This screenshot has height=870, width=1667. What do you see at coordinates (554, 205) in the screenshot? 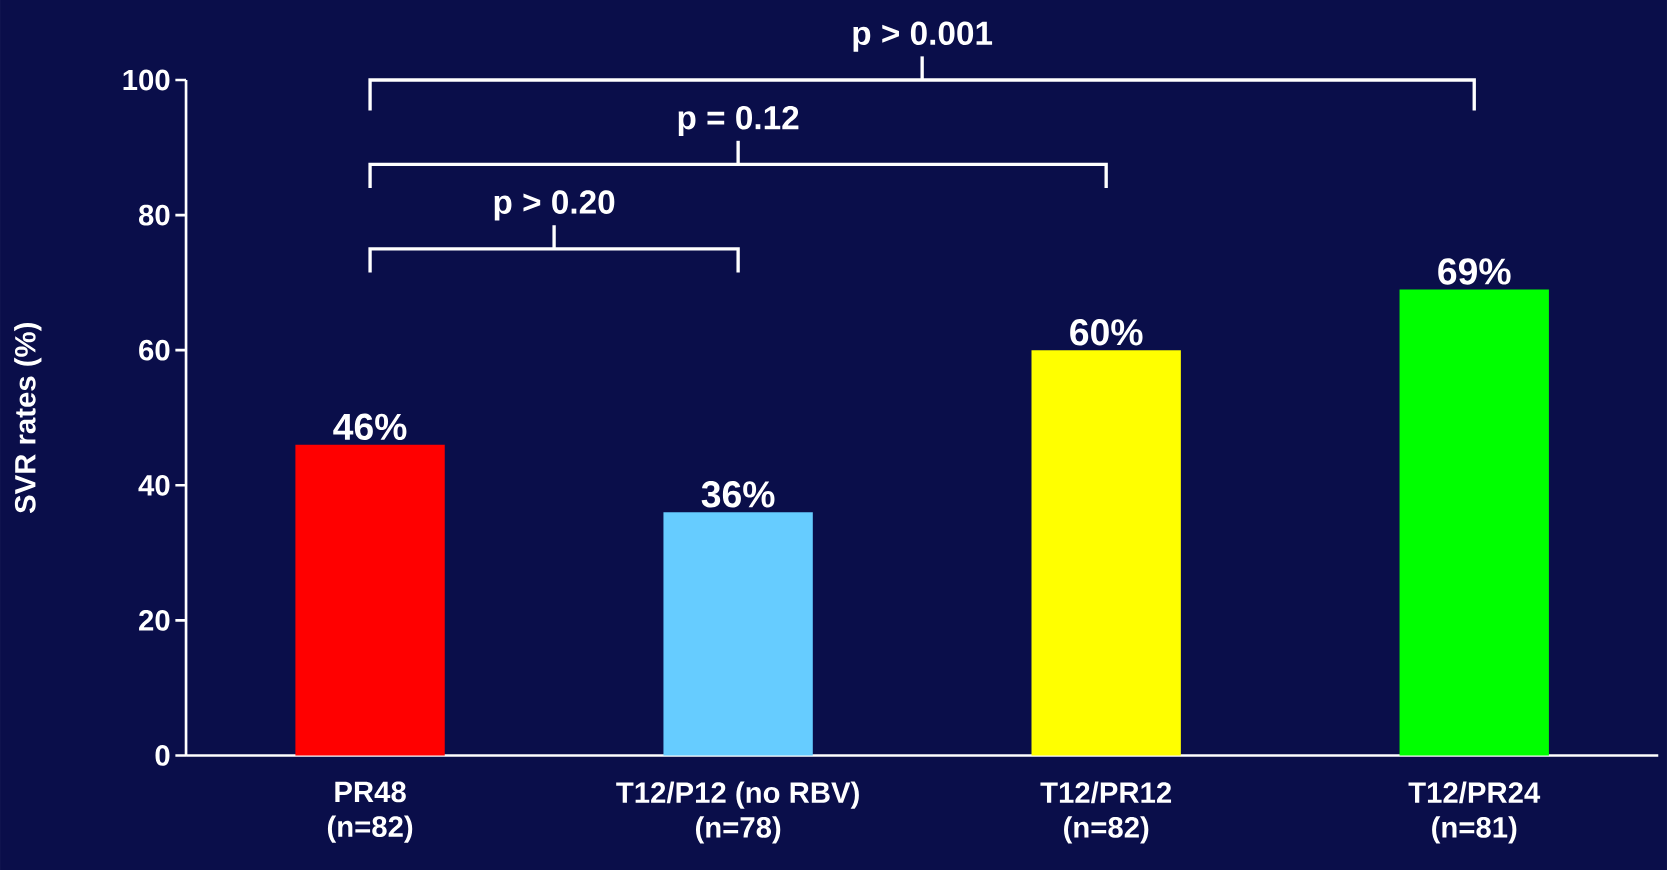
I see `annotation: p > 0.20` at bounding box center [554, 205].